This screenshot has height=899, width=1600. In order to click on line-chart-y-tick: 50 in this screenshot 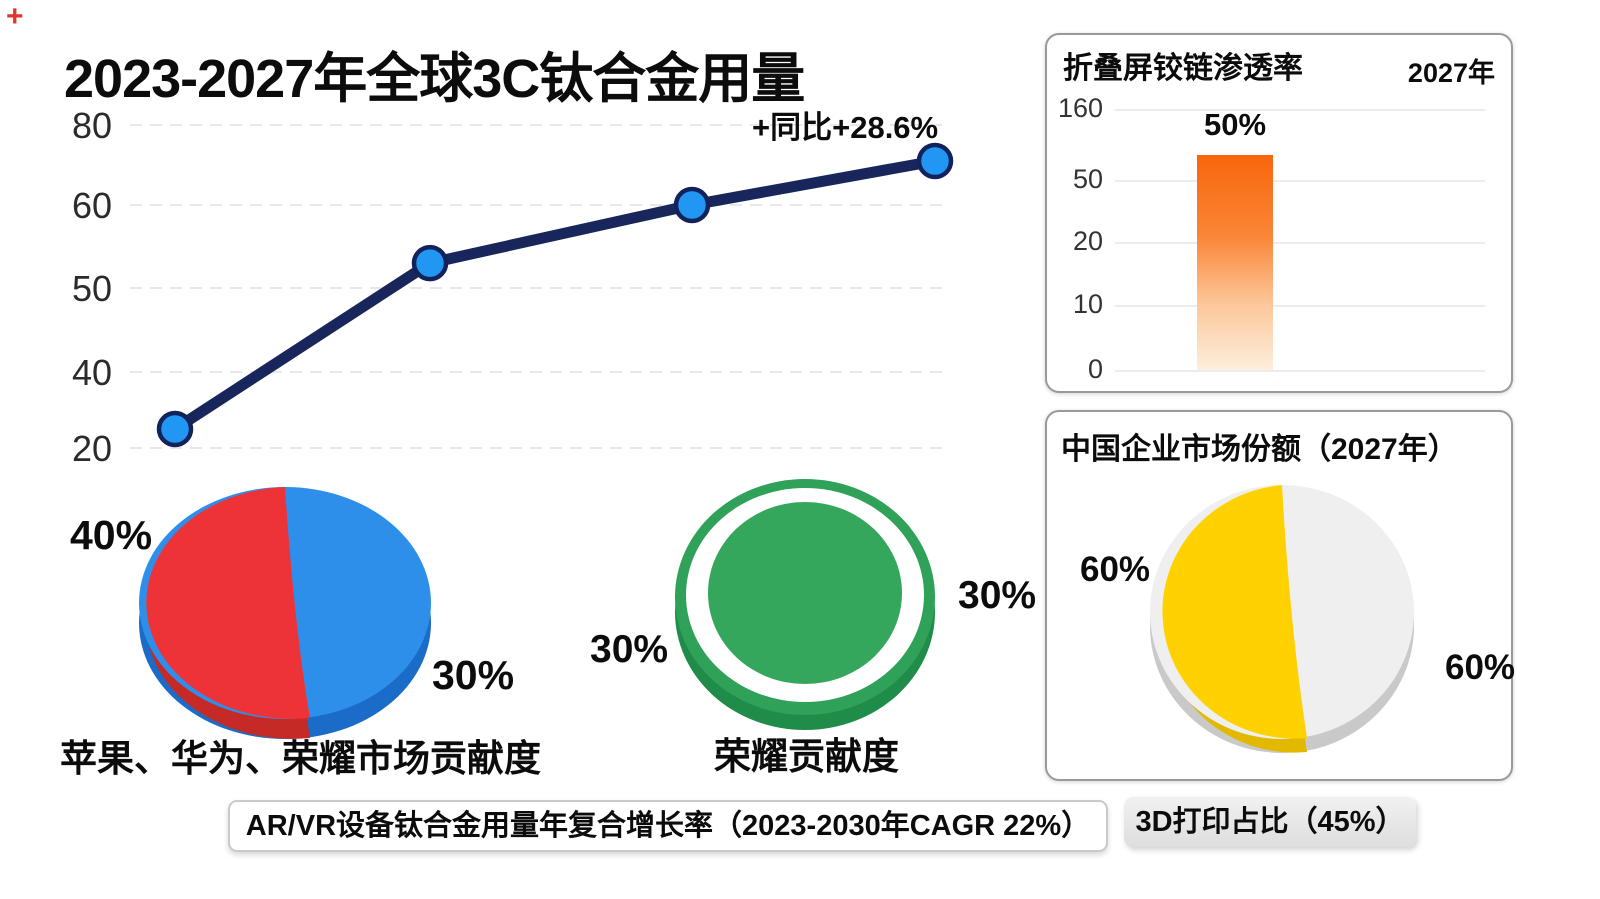, I will do `click(92, 288)`.